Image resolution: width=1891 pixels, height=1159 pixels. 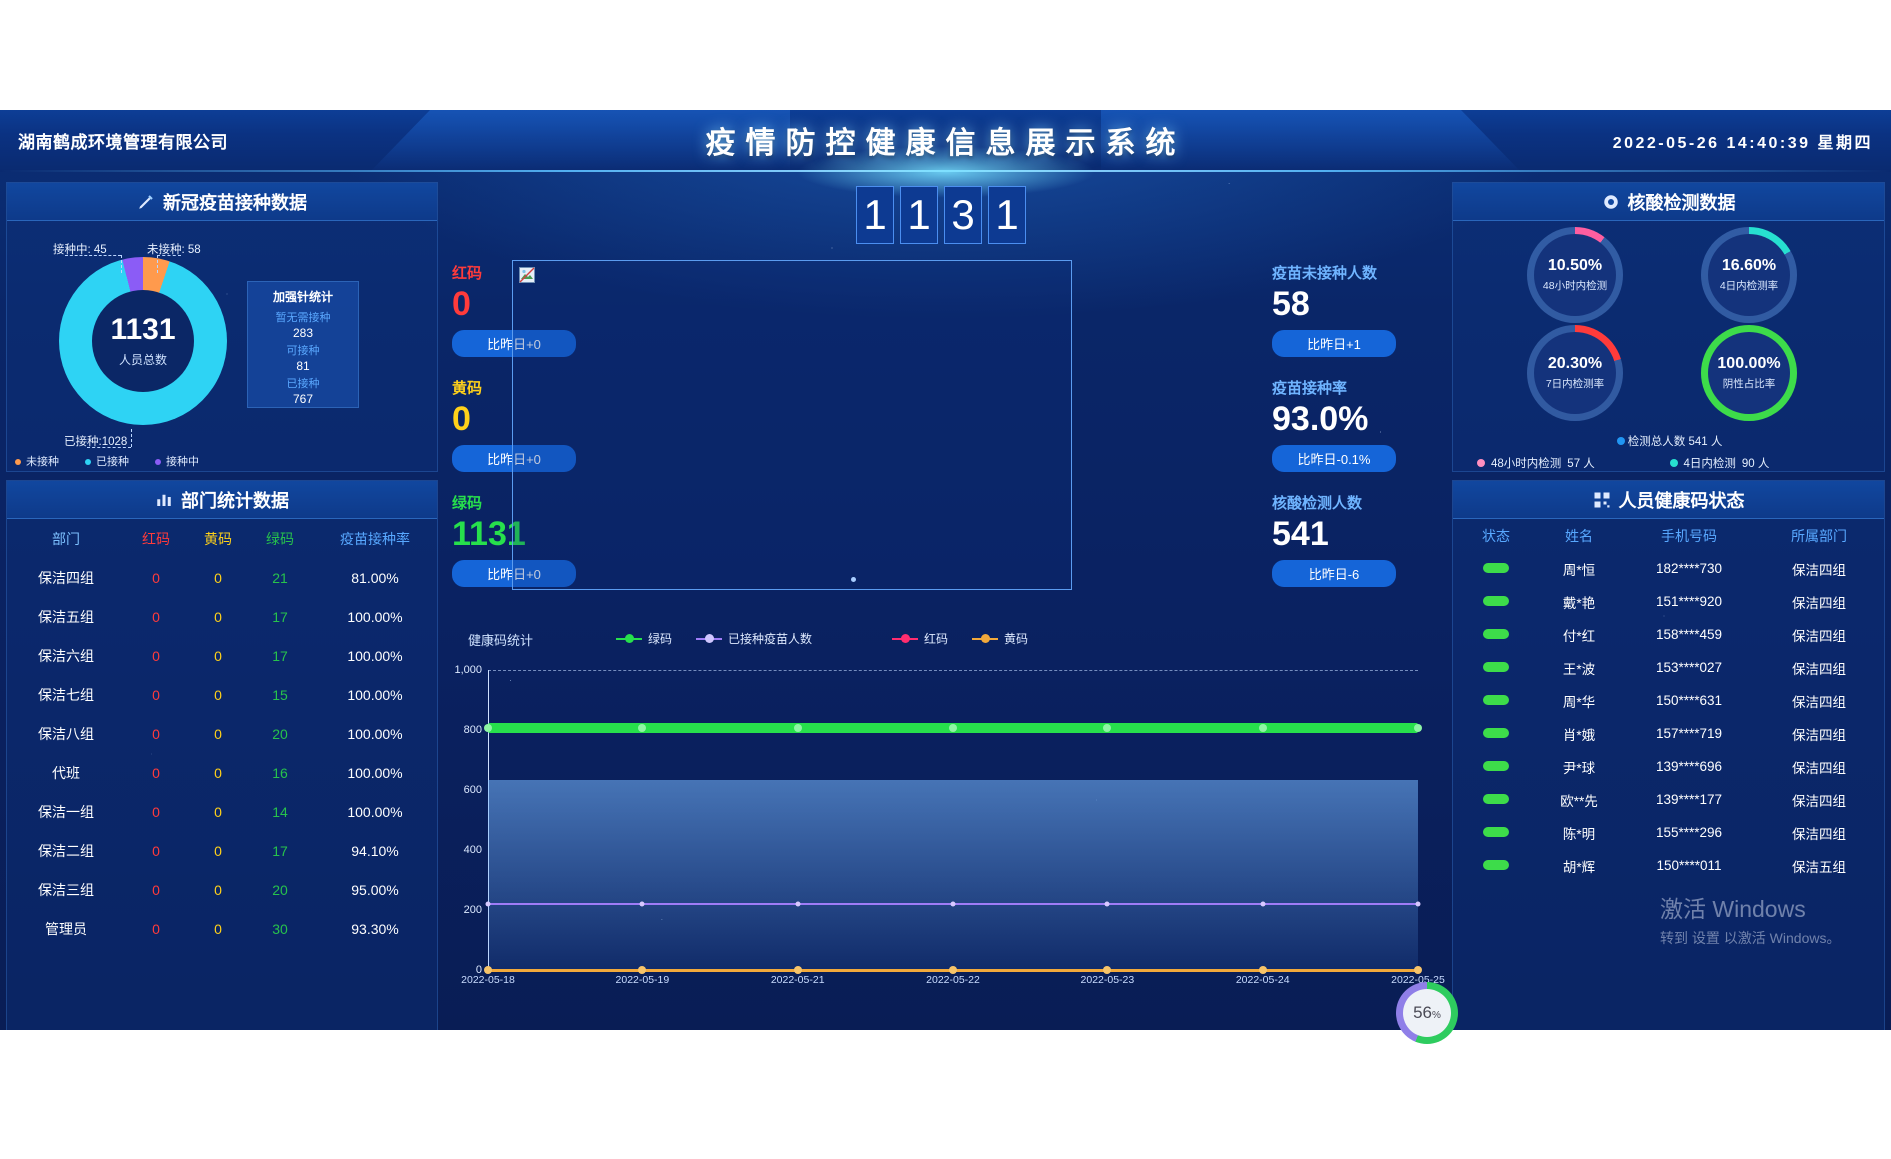 What do you see at coordinates (223, 655) in the screenshot?
I see `table-row: 保洁六组 0 0 17 100.00%` at bounding box center [223, 655].